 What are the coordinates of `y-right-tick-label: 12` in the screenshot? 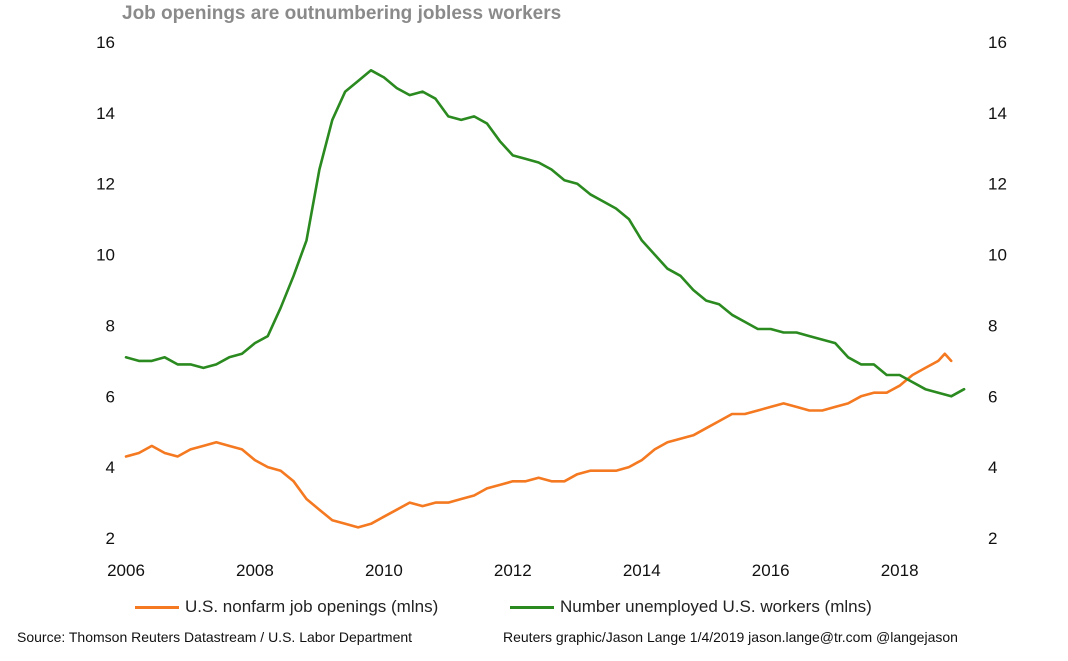 It's located at (997, 184).